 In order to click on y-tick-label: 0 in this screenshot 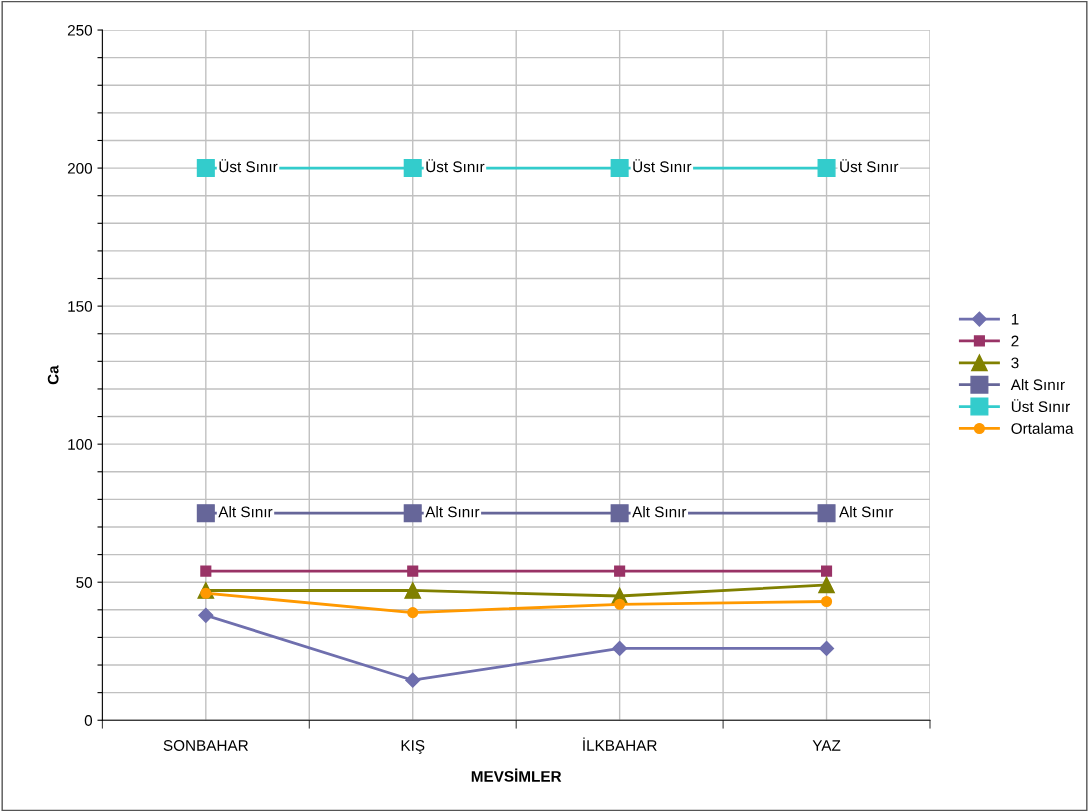, I will do `click(88, 720)`.